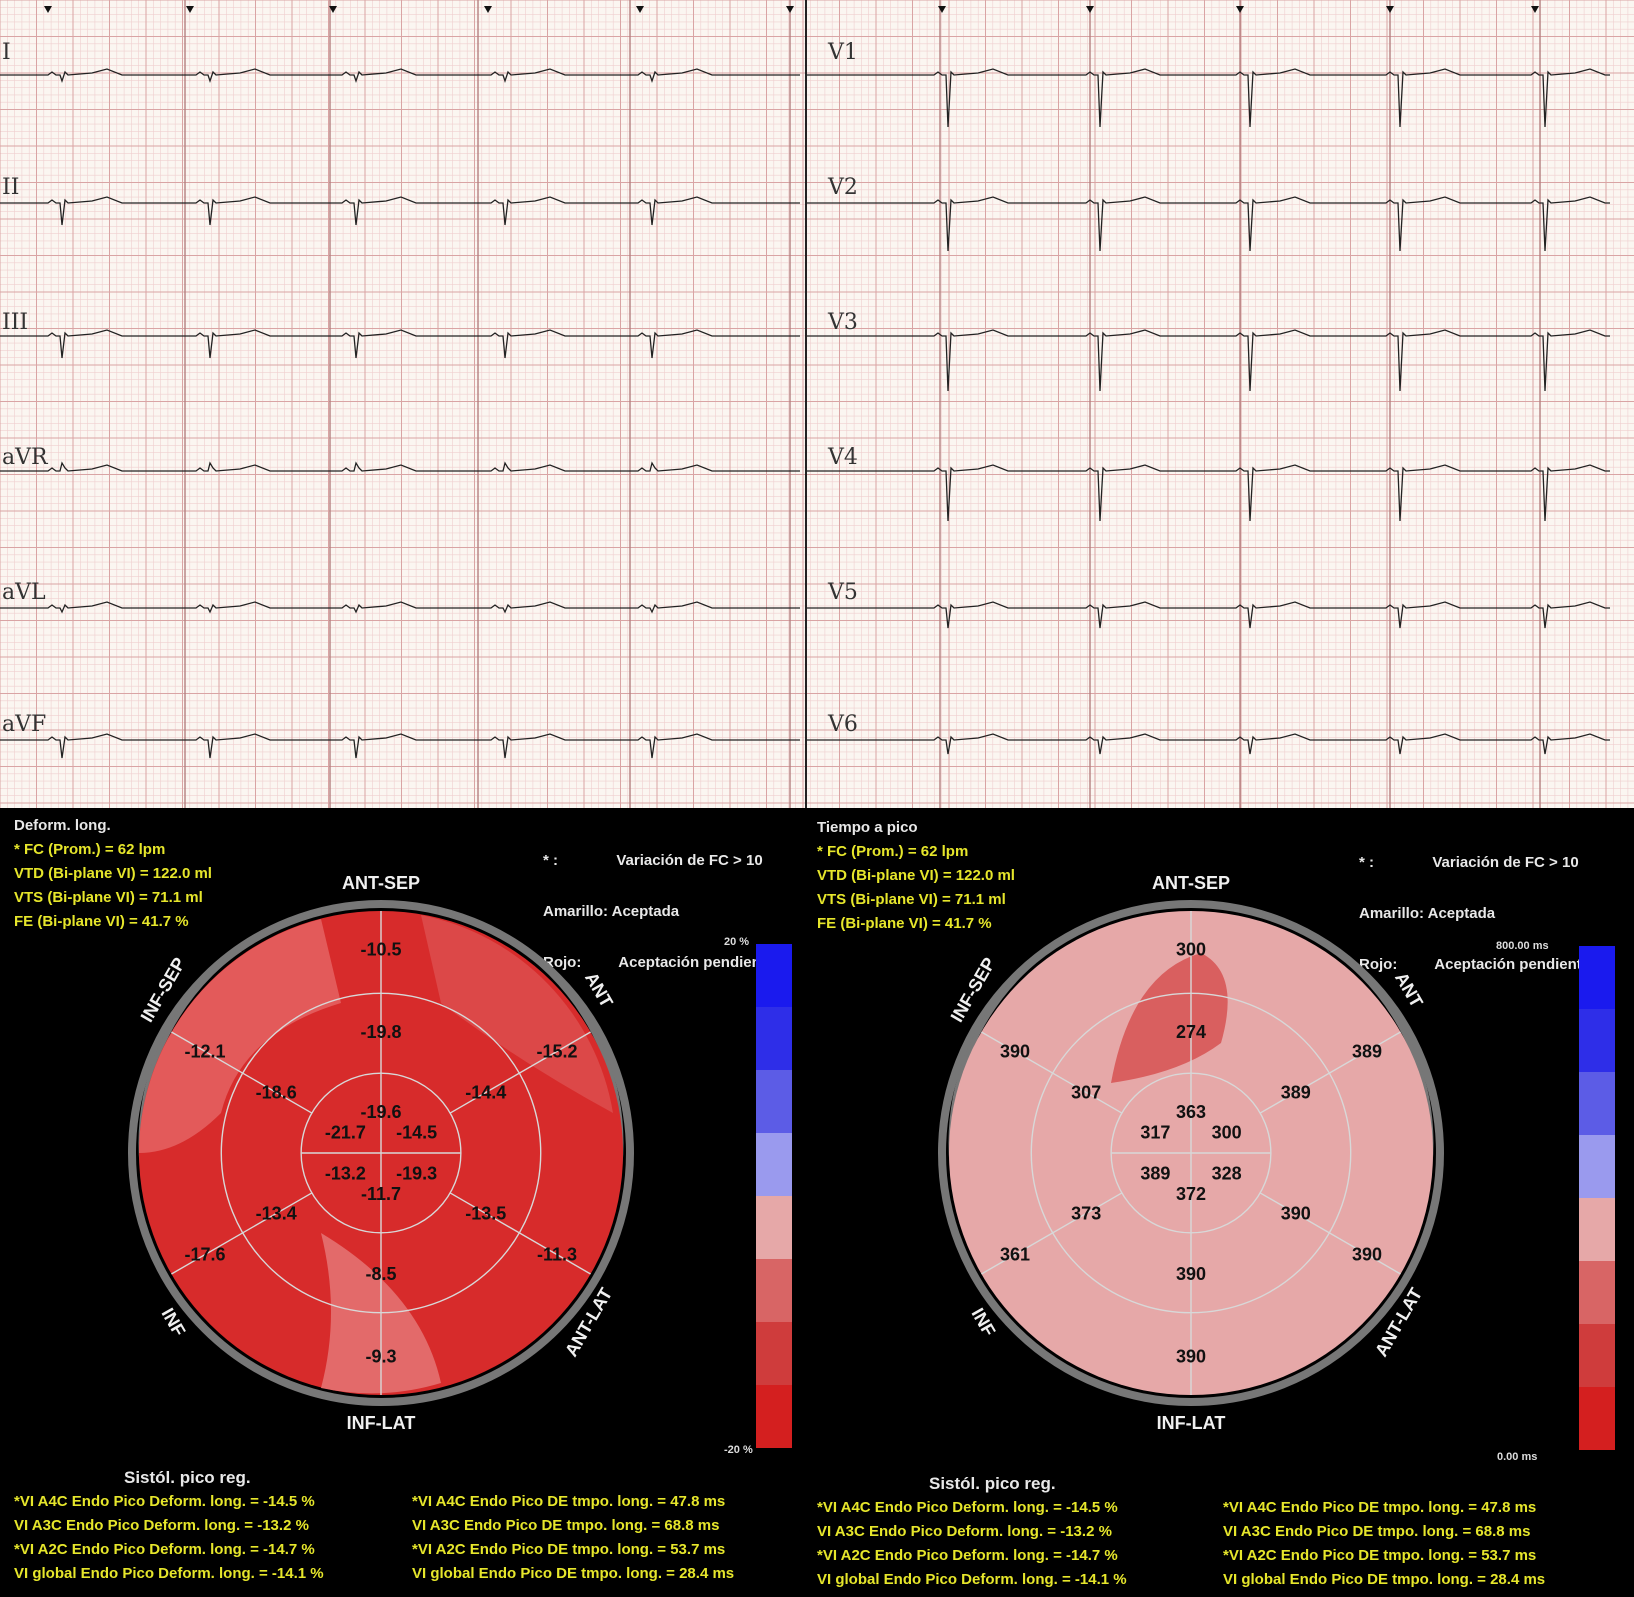 The width and height of the screenshot is (1634, 1597). What do you see at coordinates (11, 187) in the screenshot?
I see `lead-label-II: II` at bounding box center [11, 187].